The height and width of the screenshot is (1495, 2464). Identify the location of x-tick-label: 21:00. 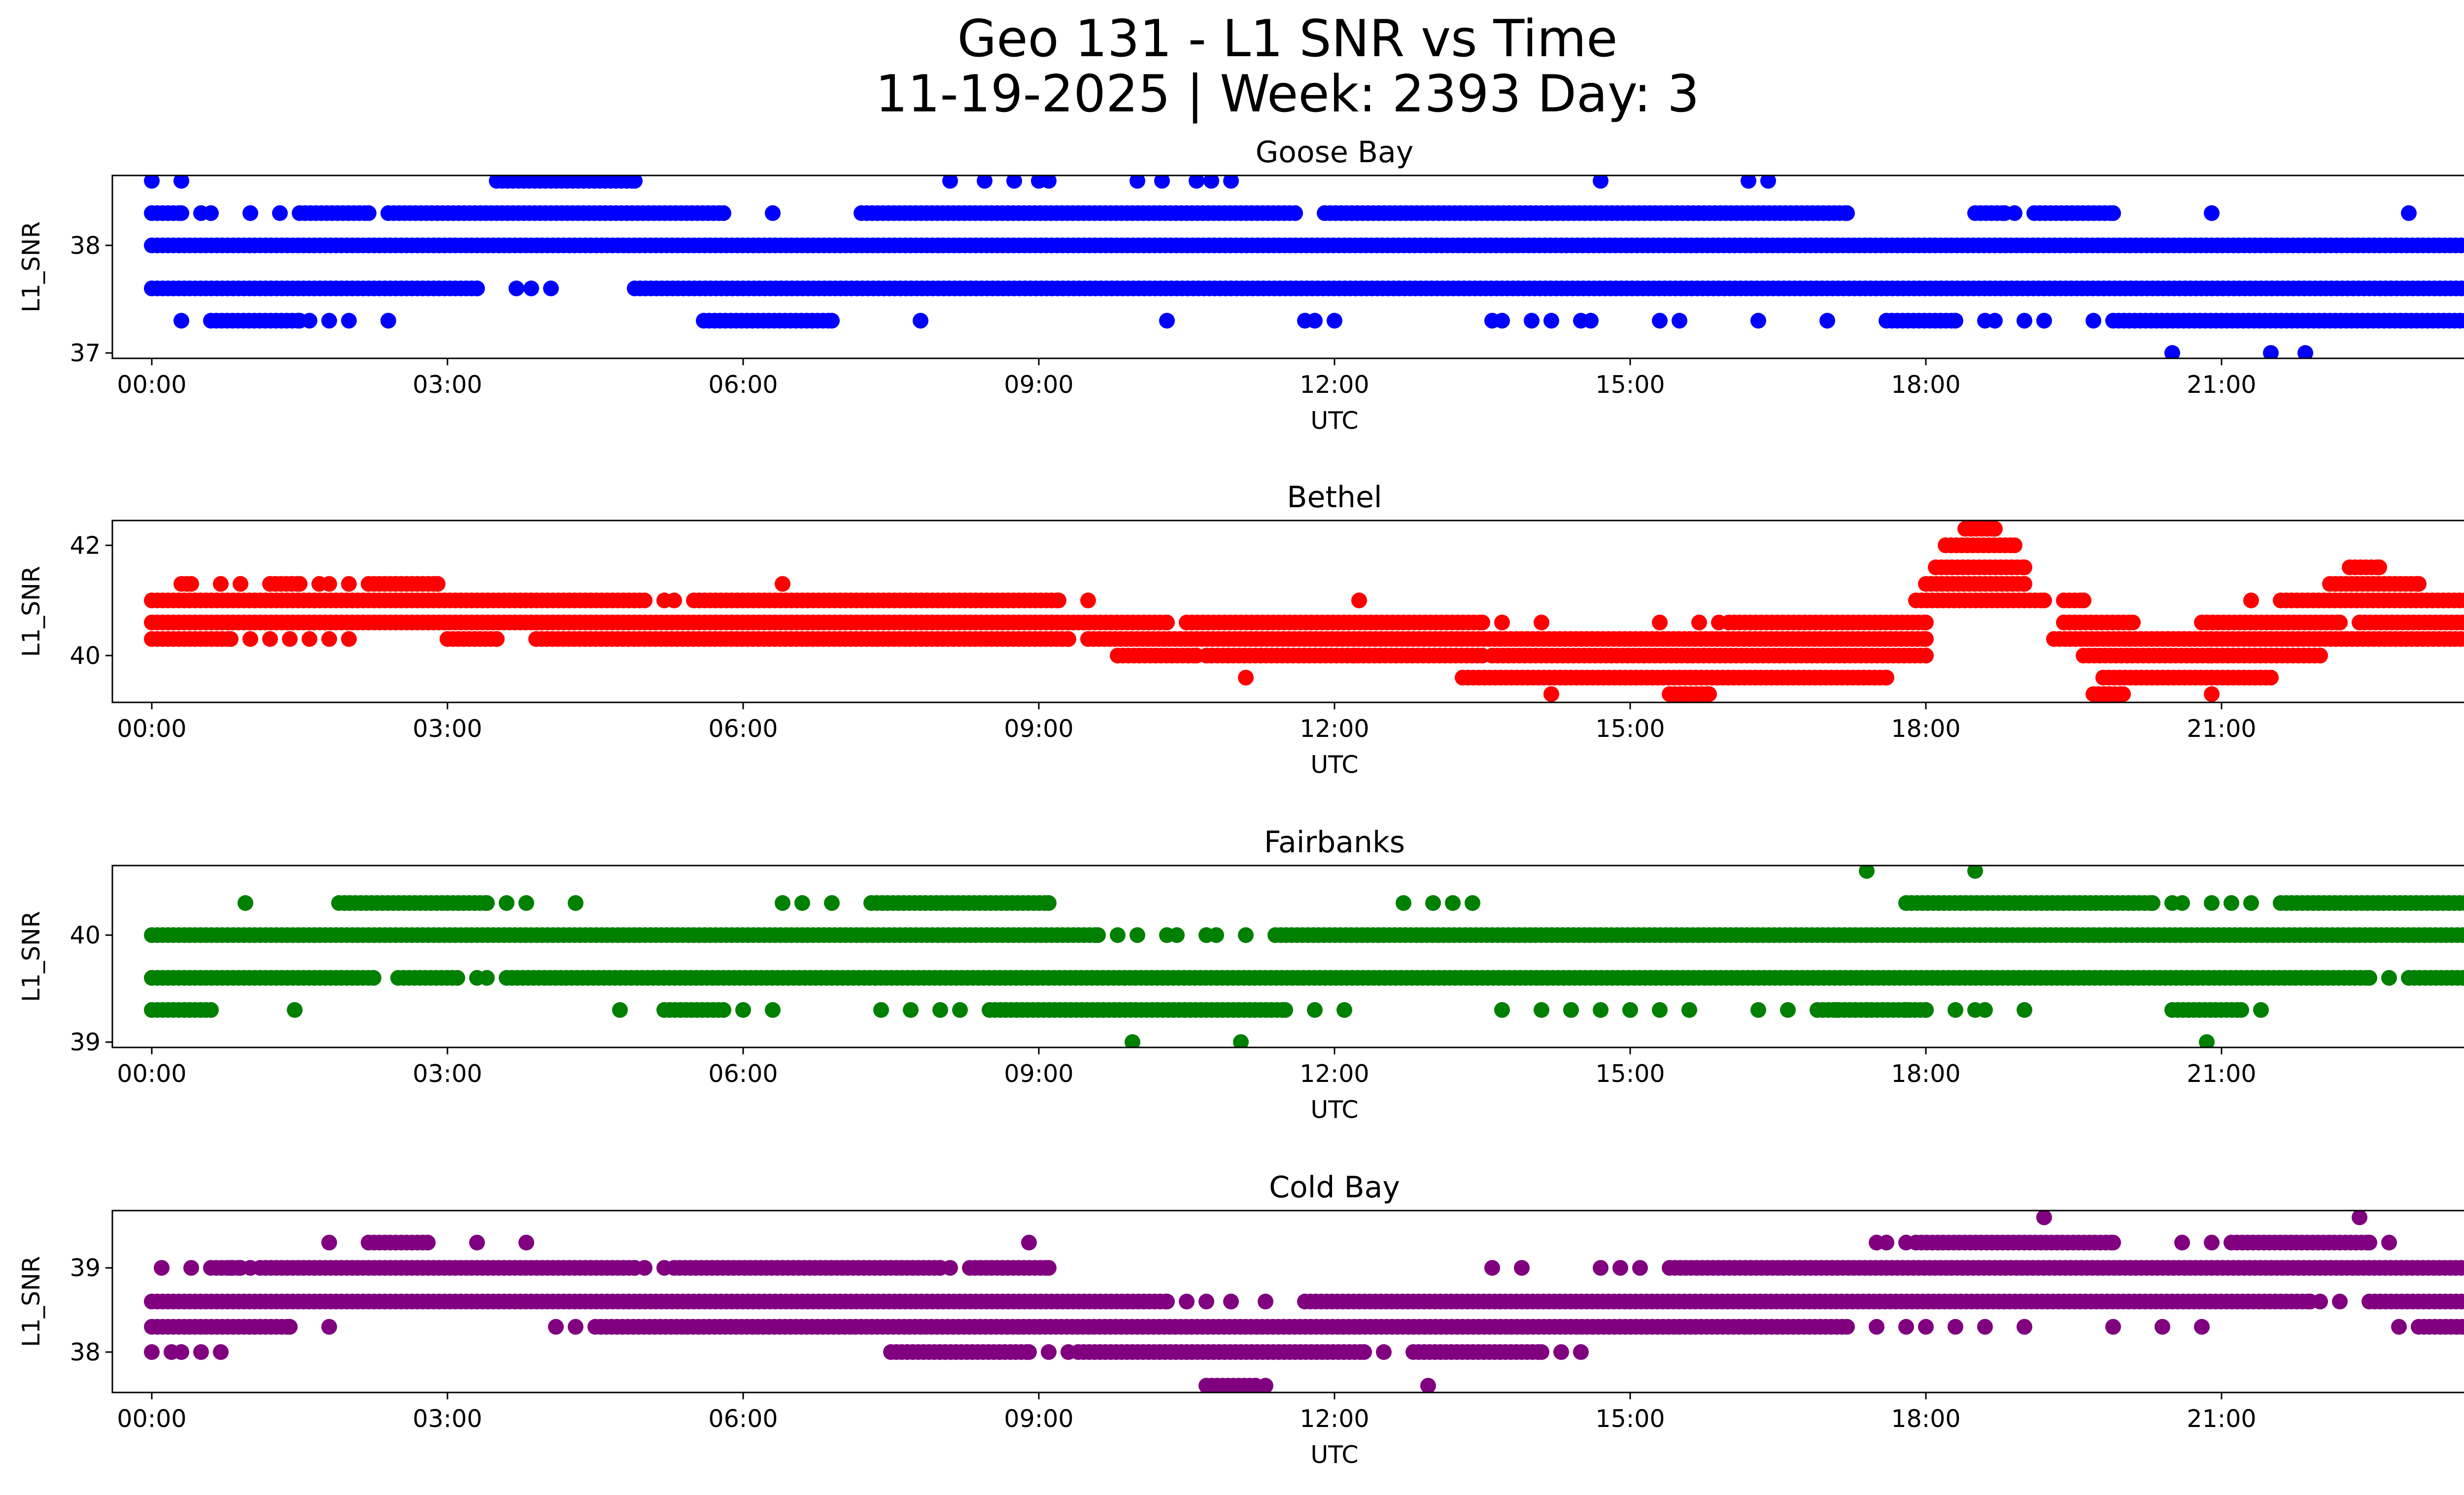
(2221, 1074).